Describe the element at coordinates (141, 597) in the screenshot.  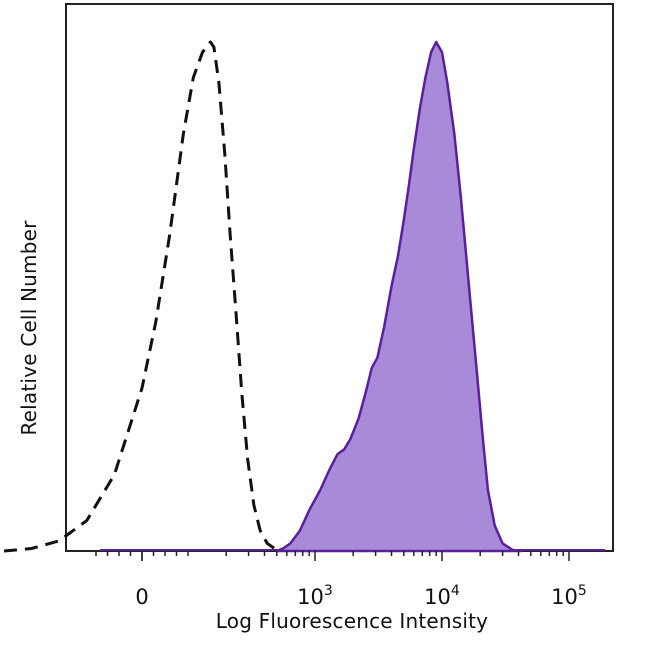
I see `x-tick-label: 0` at that location.